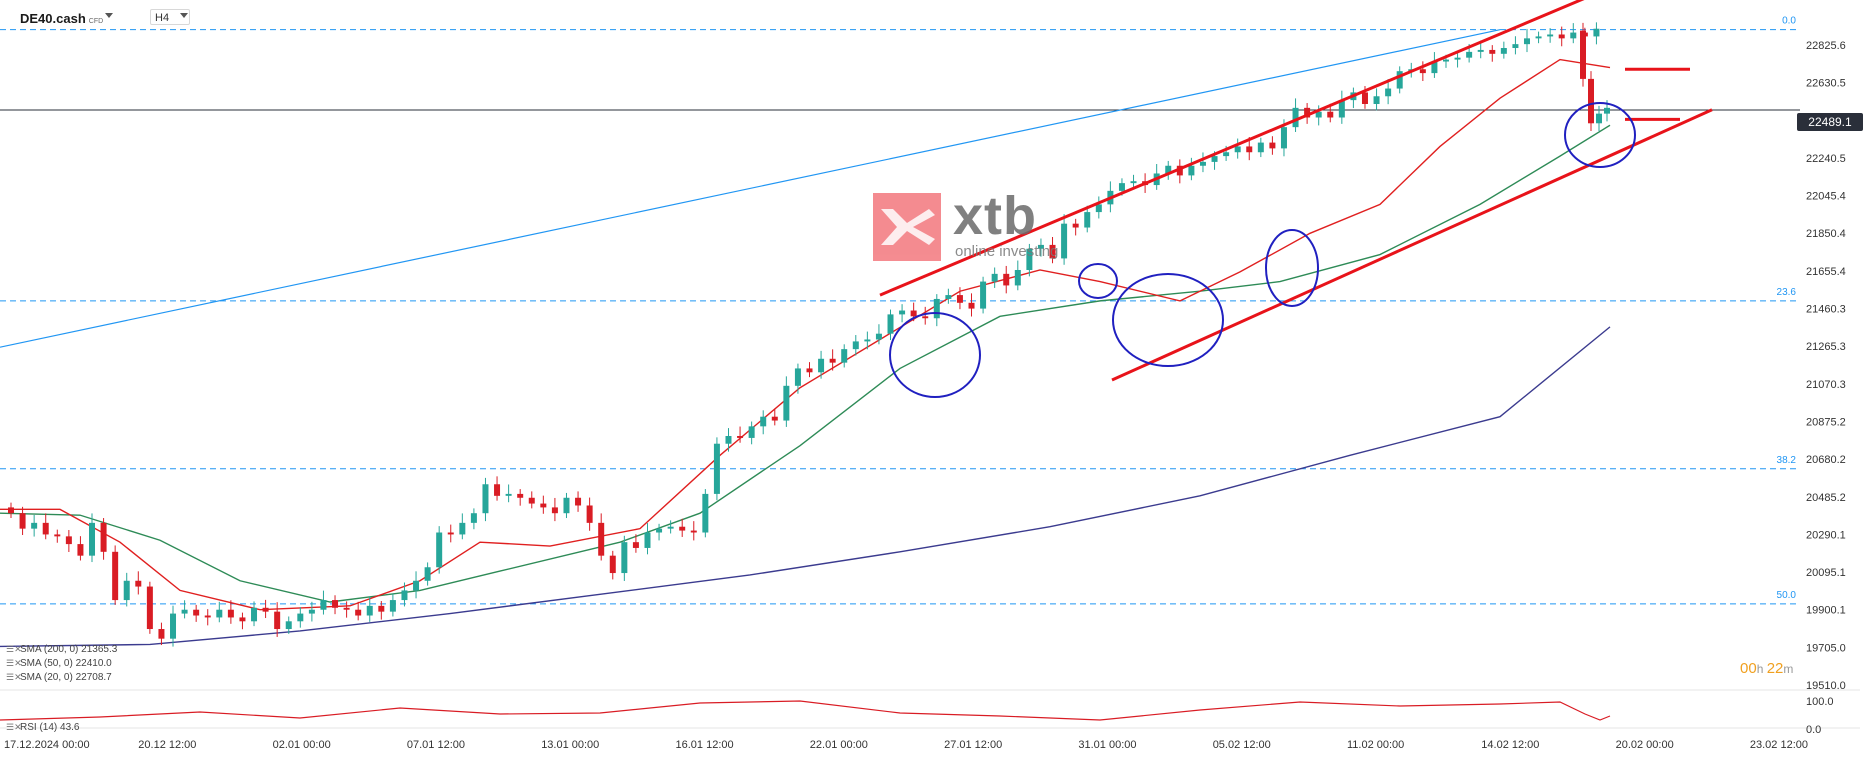  Describe the element at coordinates (61, 649) in the screenshot. I see `legend-sma-200: ☰✕SMA (200, 0) 21365.3` at that location.